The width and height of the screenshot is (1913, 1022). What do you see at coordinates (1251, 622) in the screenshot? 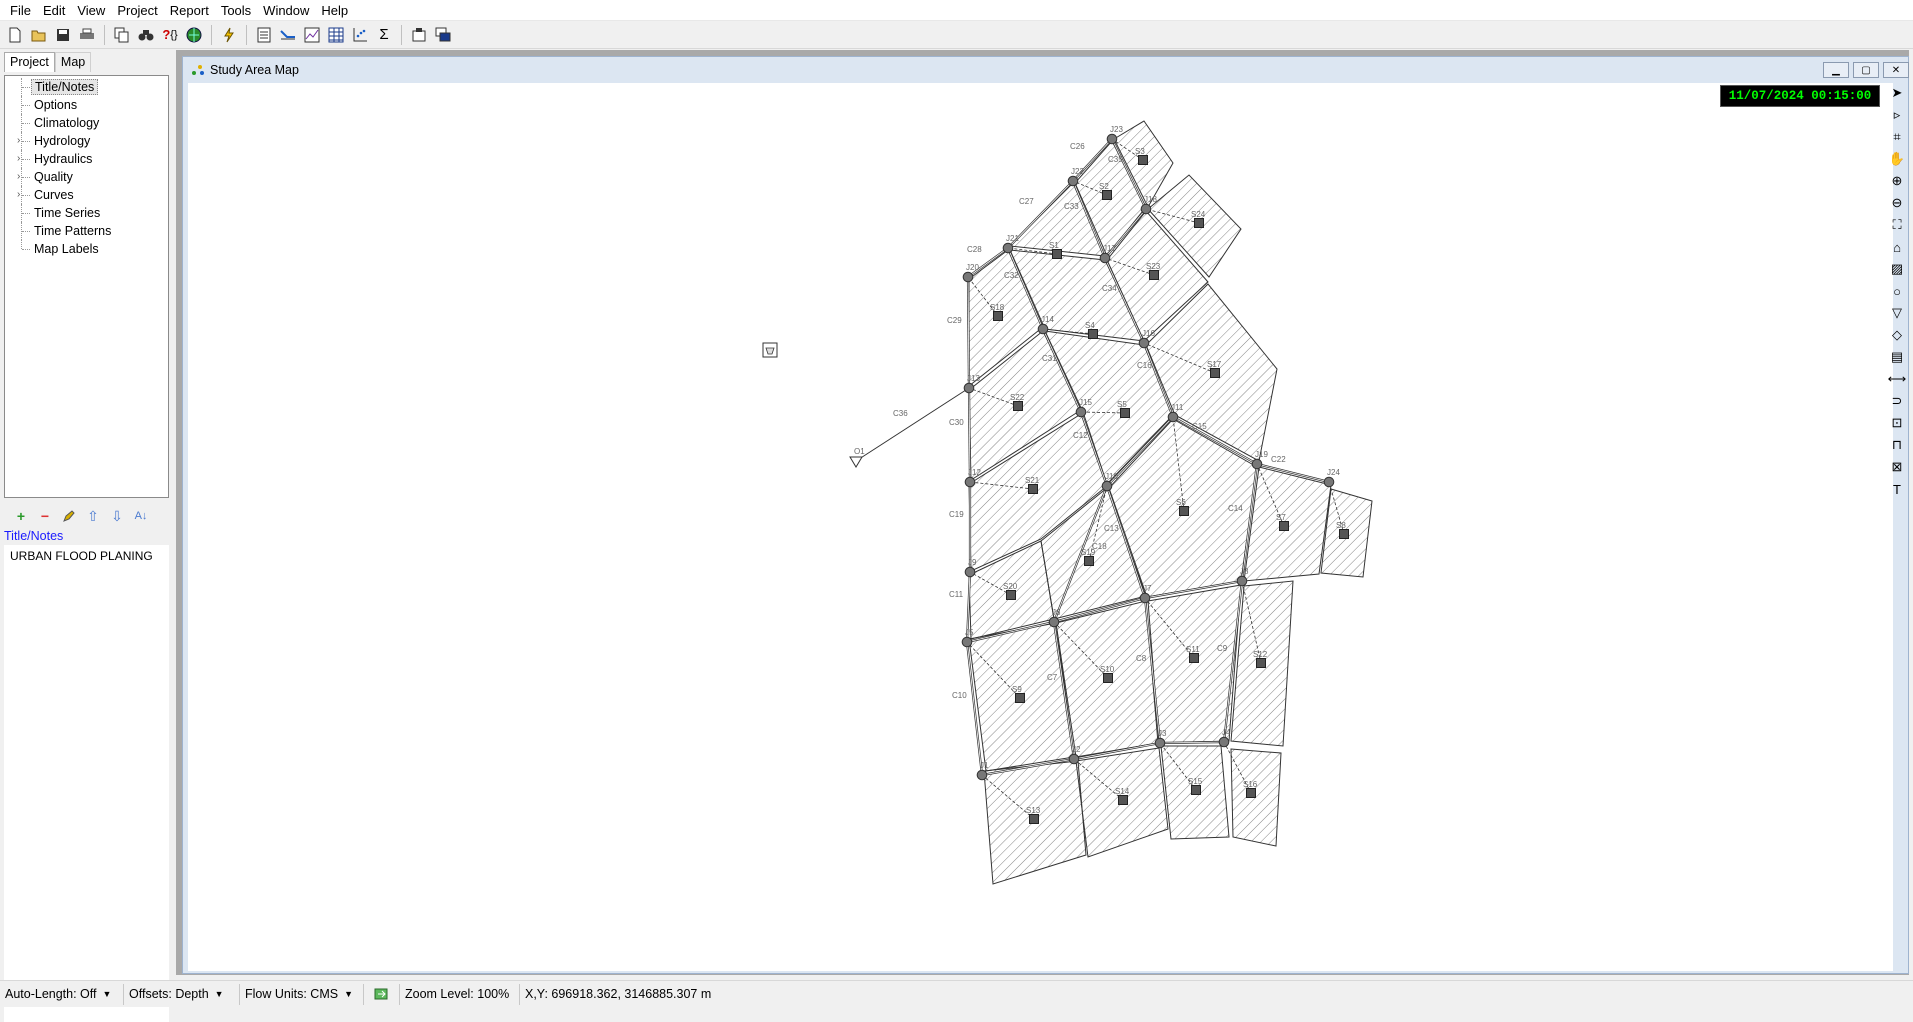
I see `outlet-line-s12` at bounding box center [1251, 622].